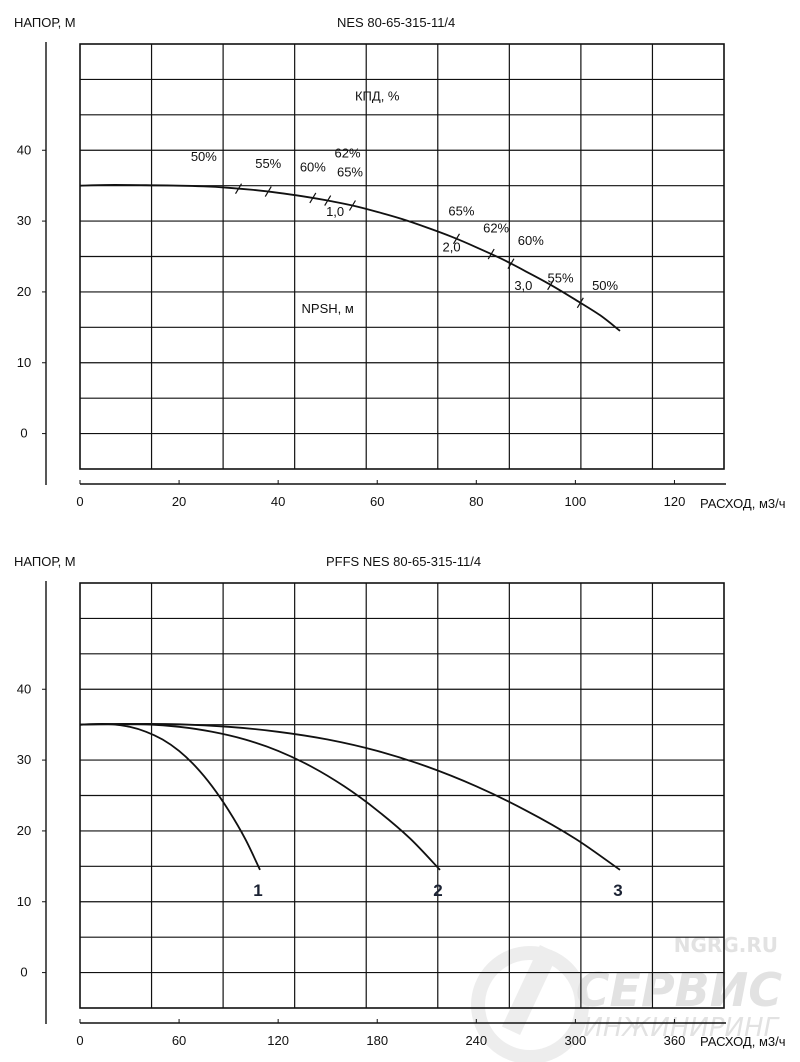 The width and height of the screenshot is (800, 1062). What do you see at coordinates (476, 1040) in the screenshot?
I see `chart-pffs-x-tick-label: 240` at bounding box center [476, 1040].